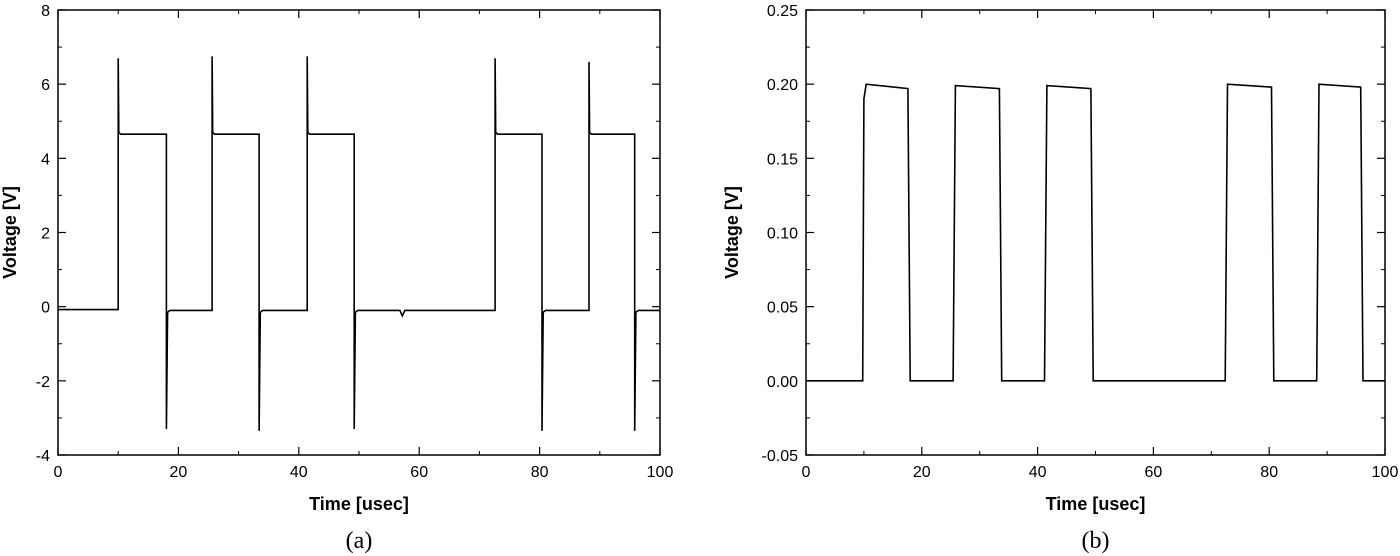  What do you see at coordinates (782, 11) in the screenshot?
I see `y-tick-label: 0.25` at bounding box center [782, 11].